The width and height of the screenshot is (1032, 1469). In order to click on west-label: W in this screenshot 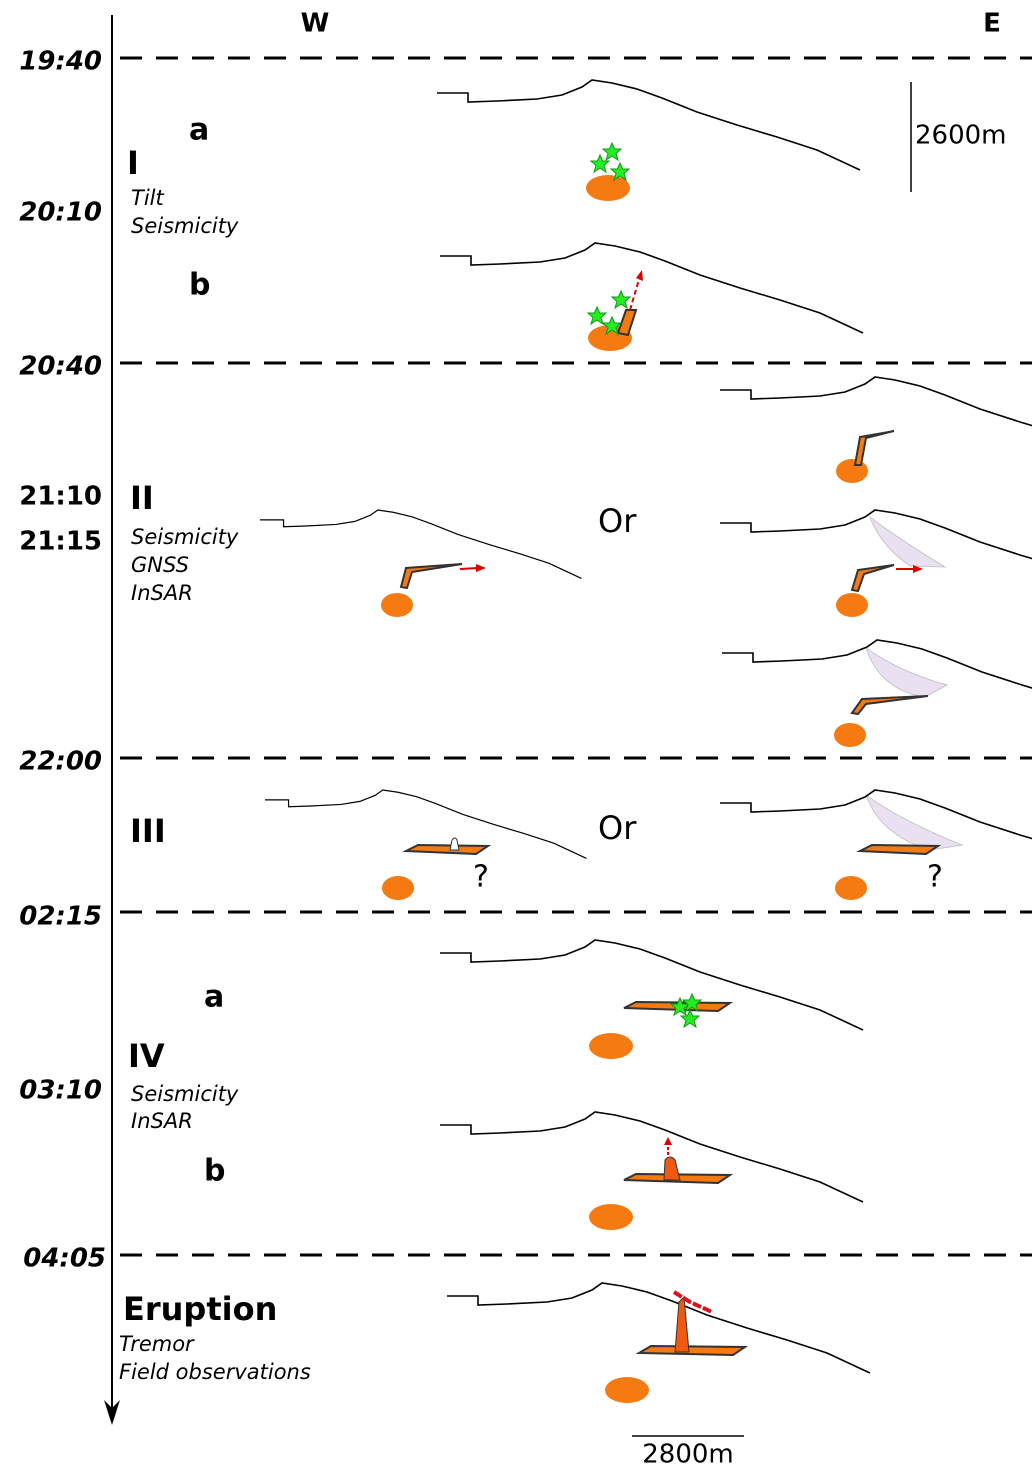, I will do `click(315, 24)`.